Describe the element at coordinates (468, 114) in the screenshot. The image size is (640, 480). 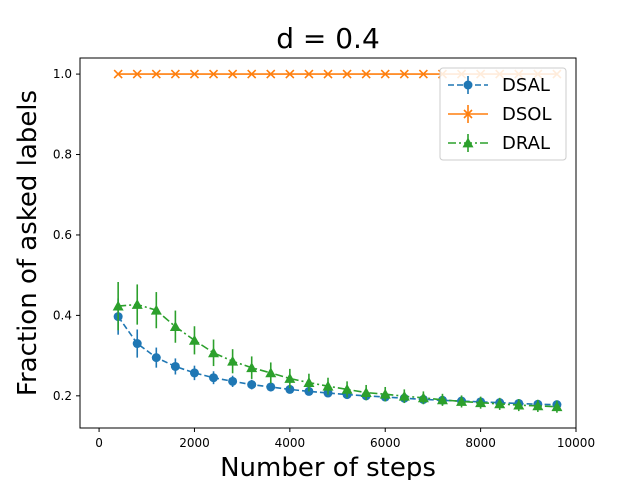
I see `legend-marker-dsol` at that location.